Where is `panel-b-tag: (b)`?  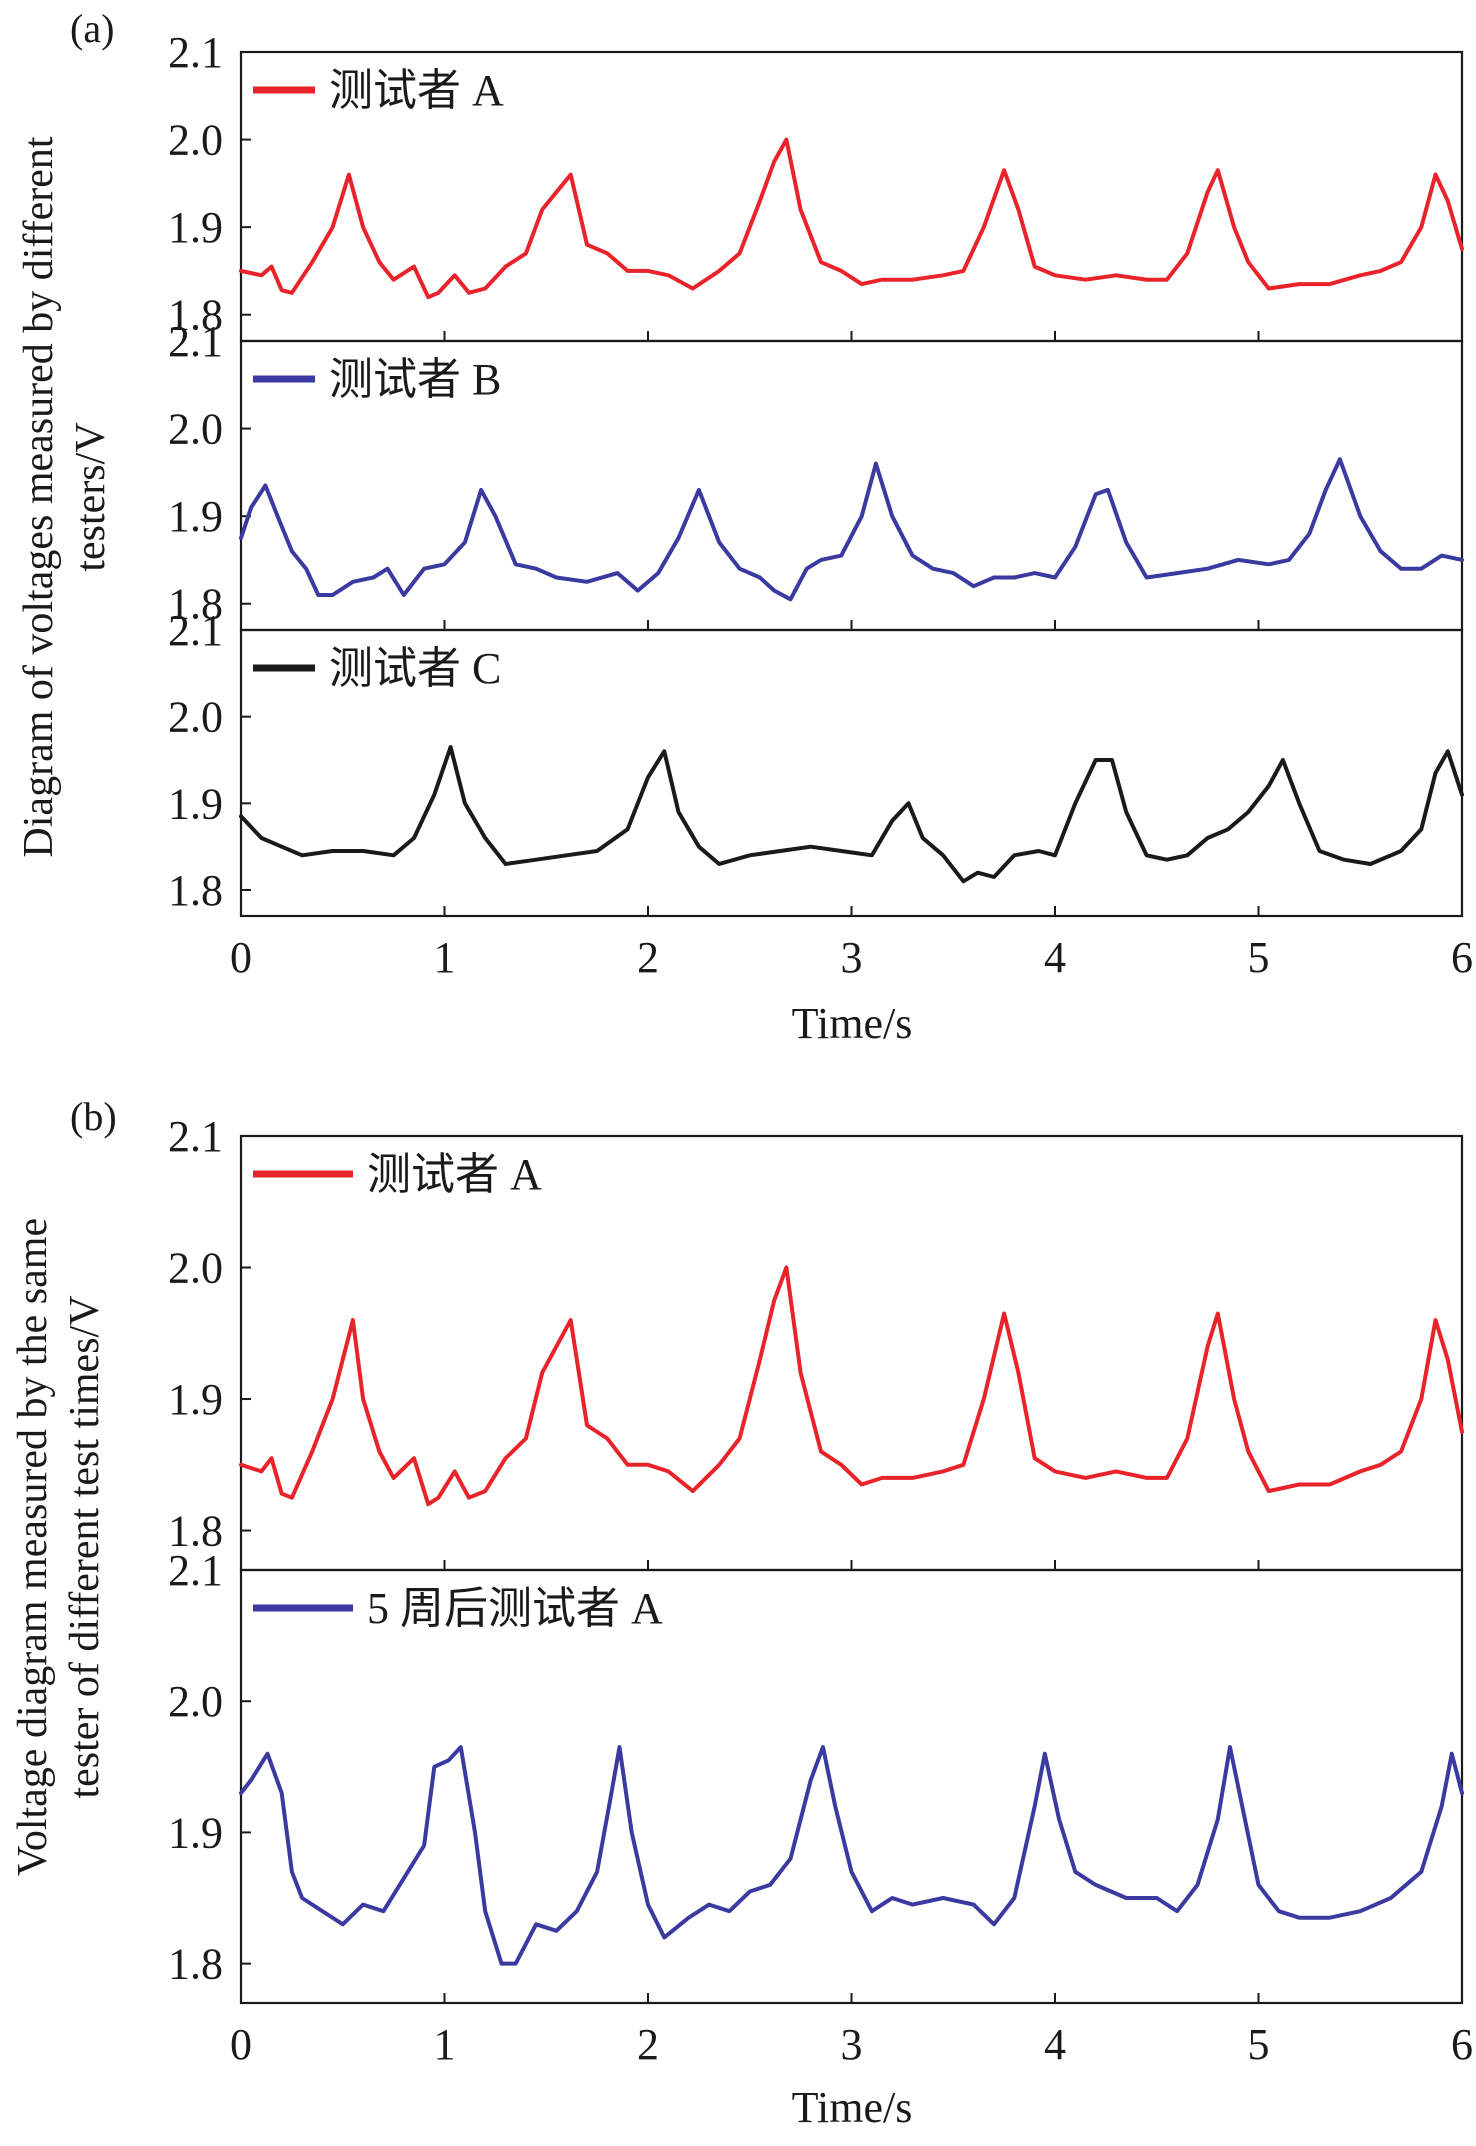
panel-b-tag: (b) is located at coordinates (93, 1116).